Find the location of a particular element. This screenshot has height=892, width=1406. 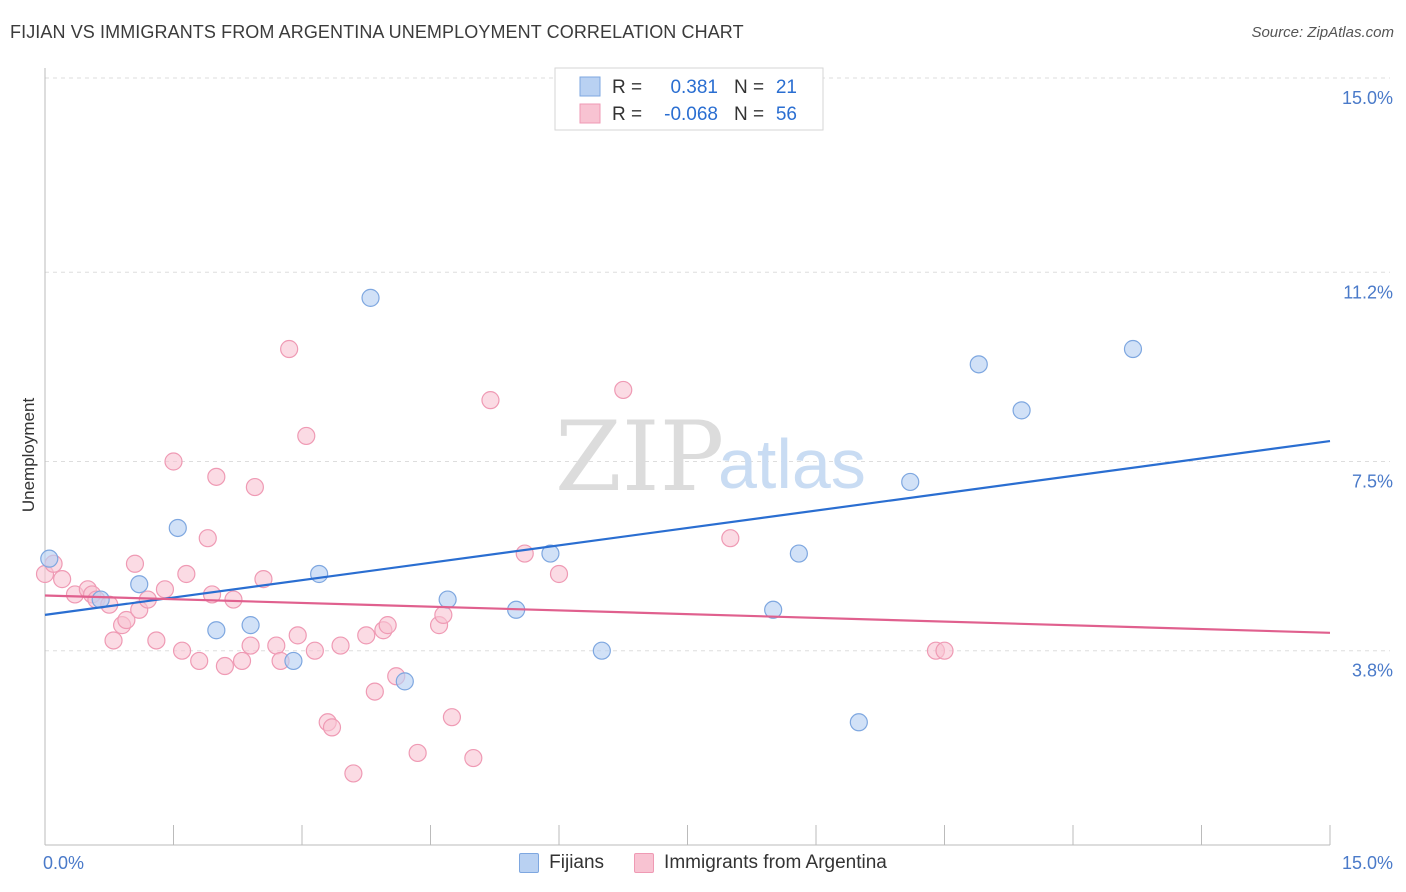

legend-label-fijians: Fijians is located at coordinates (577, 862).